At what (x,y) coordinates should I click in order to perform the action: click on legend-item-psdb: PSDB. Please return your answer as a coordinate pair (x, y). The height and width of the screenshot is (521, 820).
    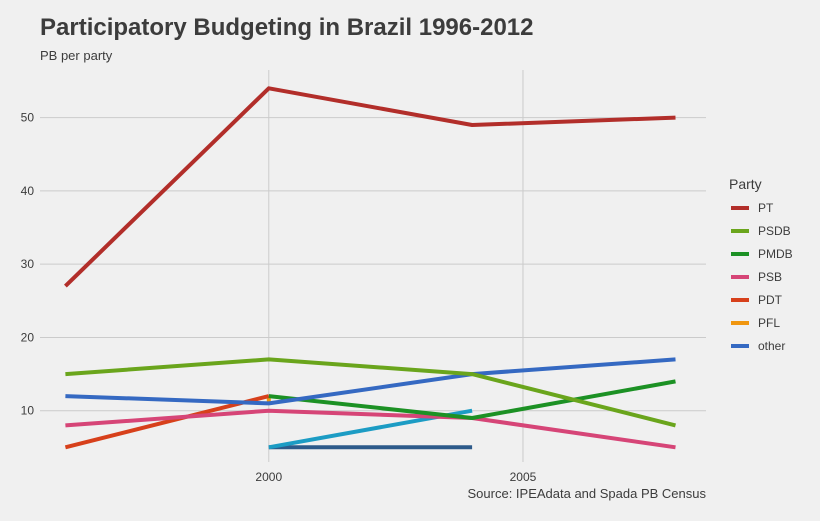
    Looking at the image, I should click on (761, 230).